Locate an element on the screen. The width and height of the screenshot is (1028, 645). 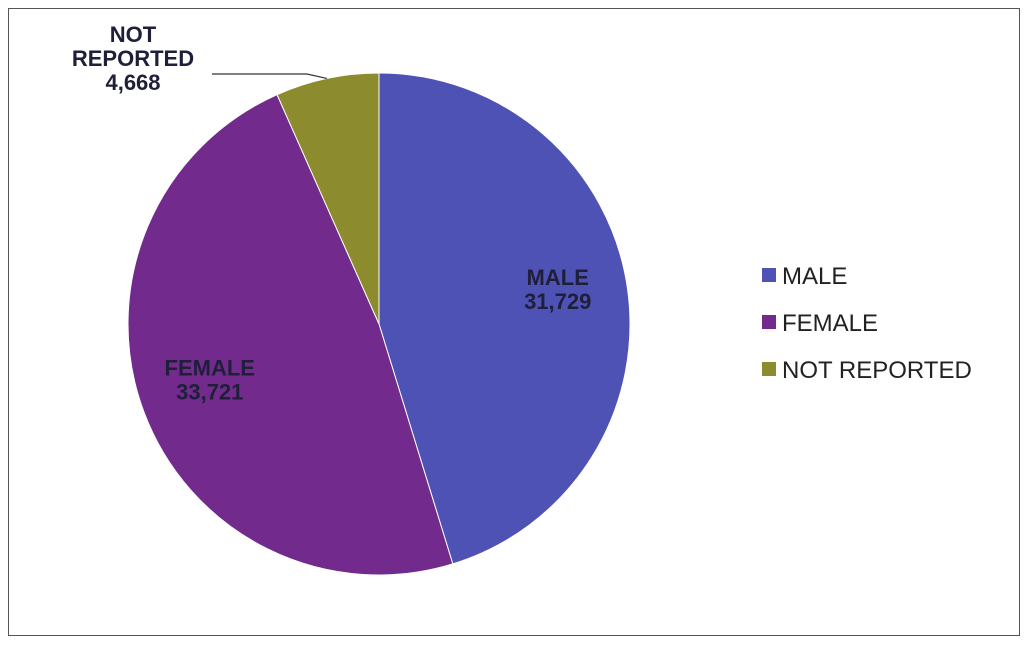
leader-lines is located at coordinates (270, 76).